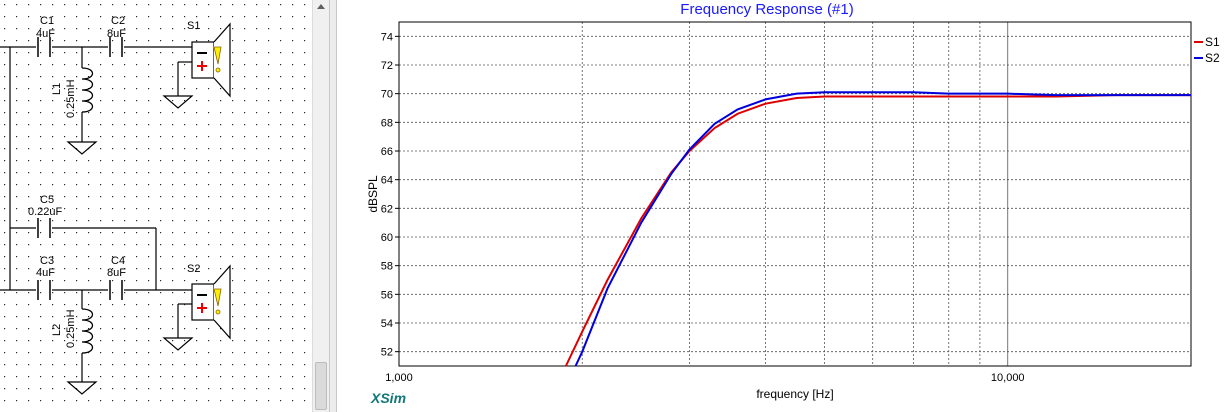  Describe the element at coordinates (387, 295) in the screenshot. I see `y-tick-label: 56` at that location.